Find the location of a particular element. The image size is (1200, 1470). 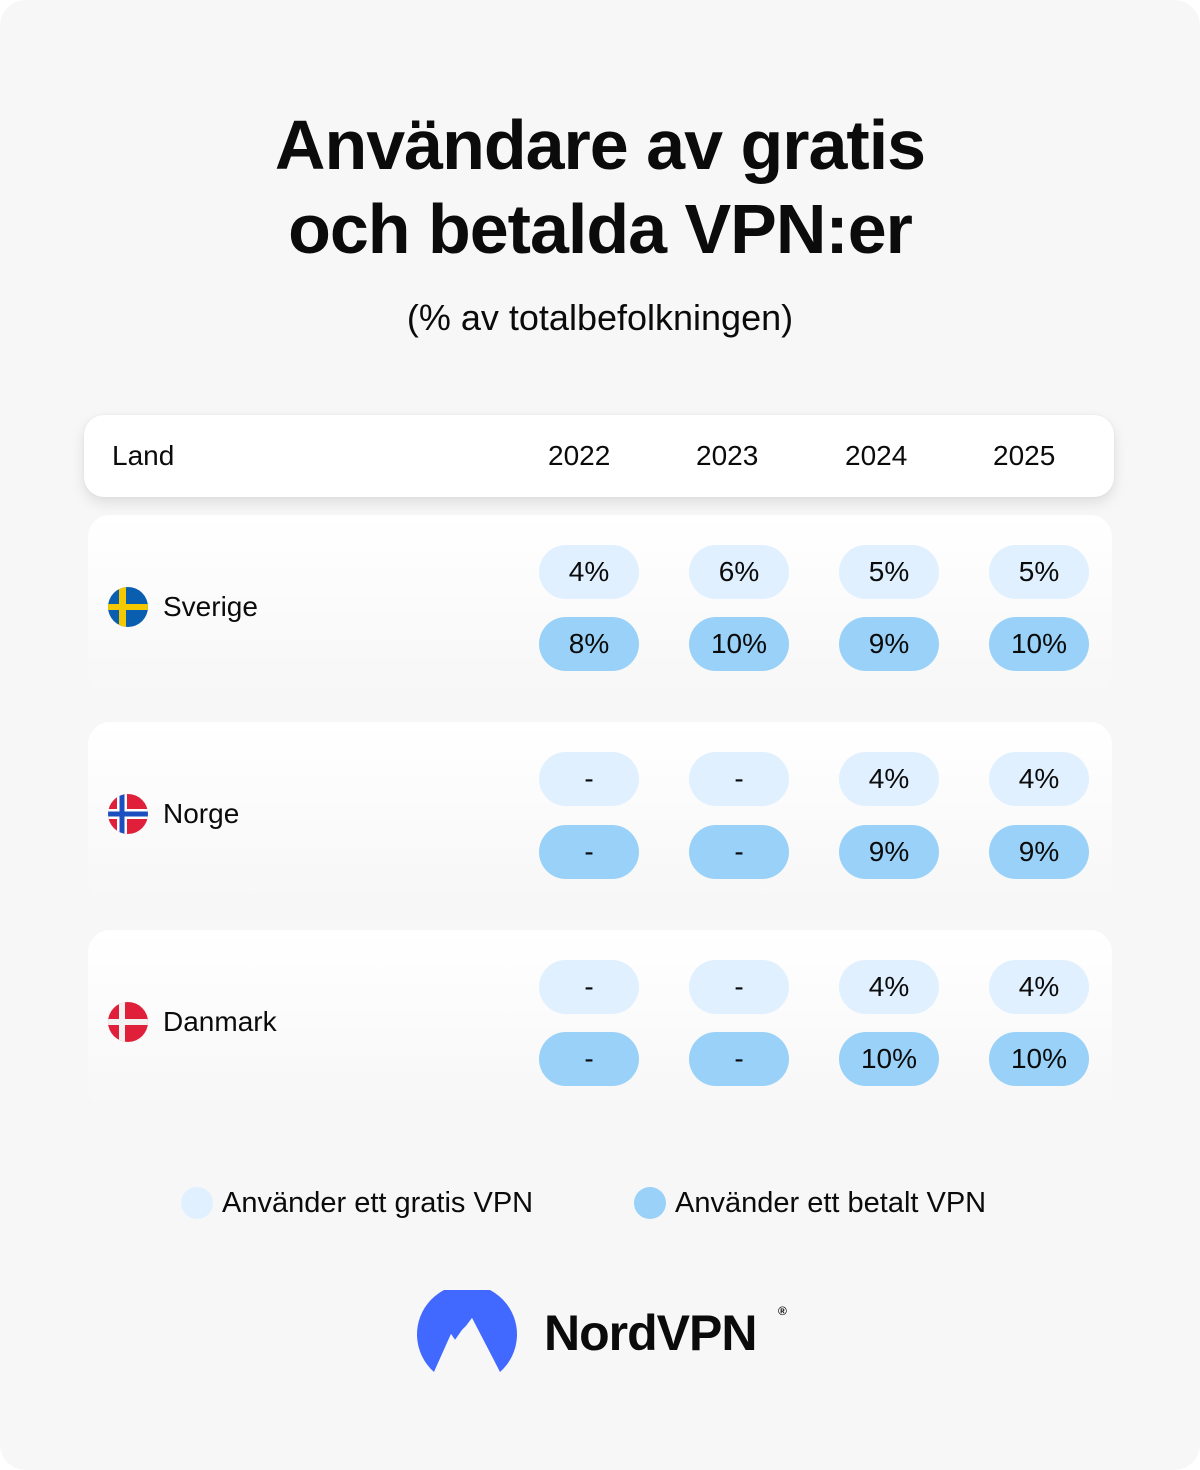

country-name: Sverige is located at coordinates (210, 606).